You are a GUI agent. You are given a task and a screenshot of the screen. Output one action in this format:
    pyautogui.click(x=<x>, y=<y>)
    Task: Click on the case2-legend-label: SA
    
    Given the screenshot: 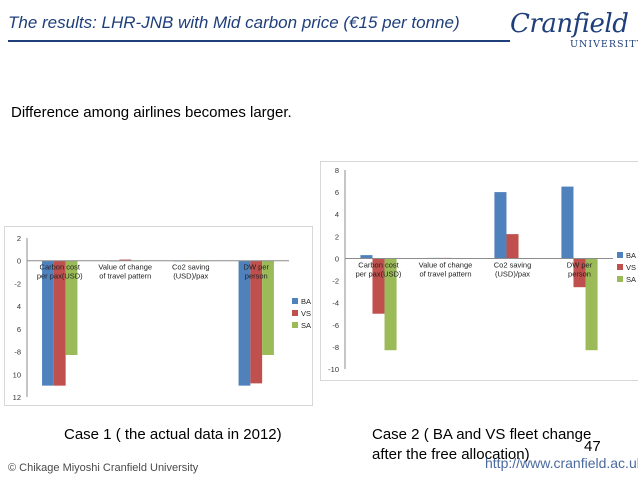 What is the action you would take?
    pyautogui.click(x=631, y=279)
    